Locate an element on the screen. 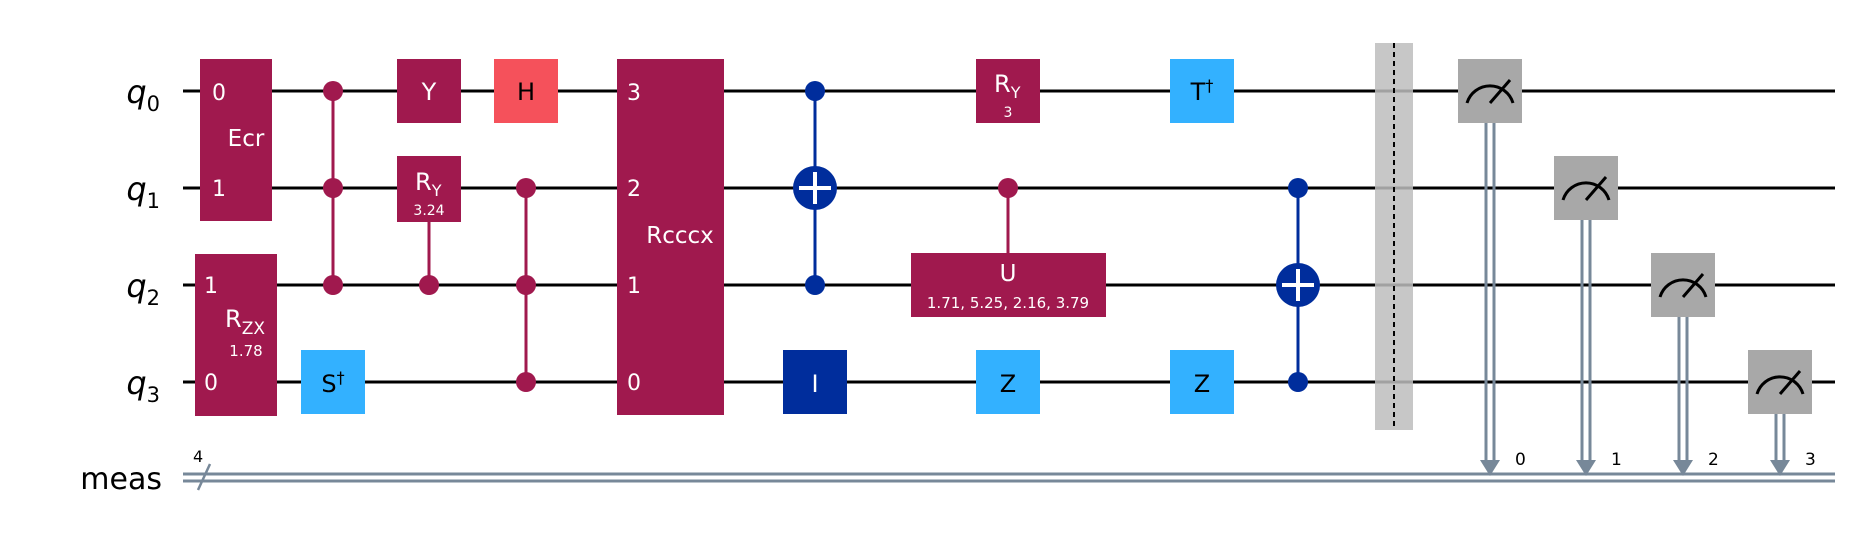 This screenshot has height=551, width=1859. measure-bit-2: 2 is located at coordinates (1713, 460).